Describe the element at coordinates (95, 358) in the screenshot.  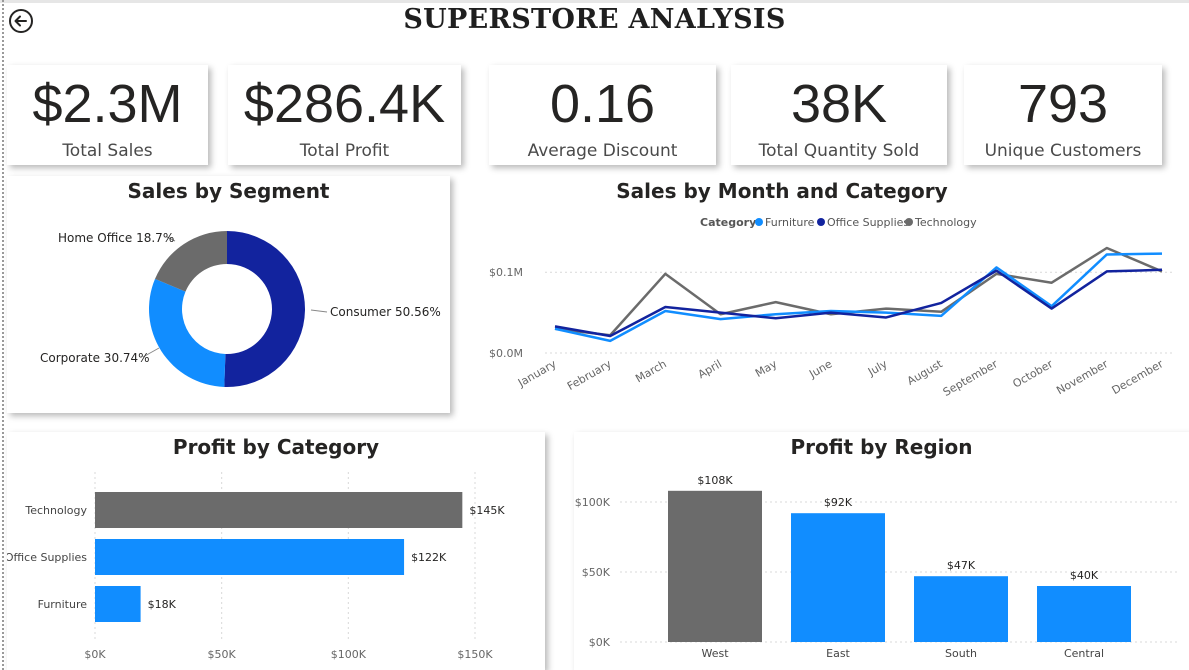
I see `data-label: Corporate 30.74%` at that location.